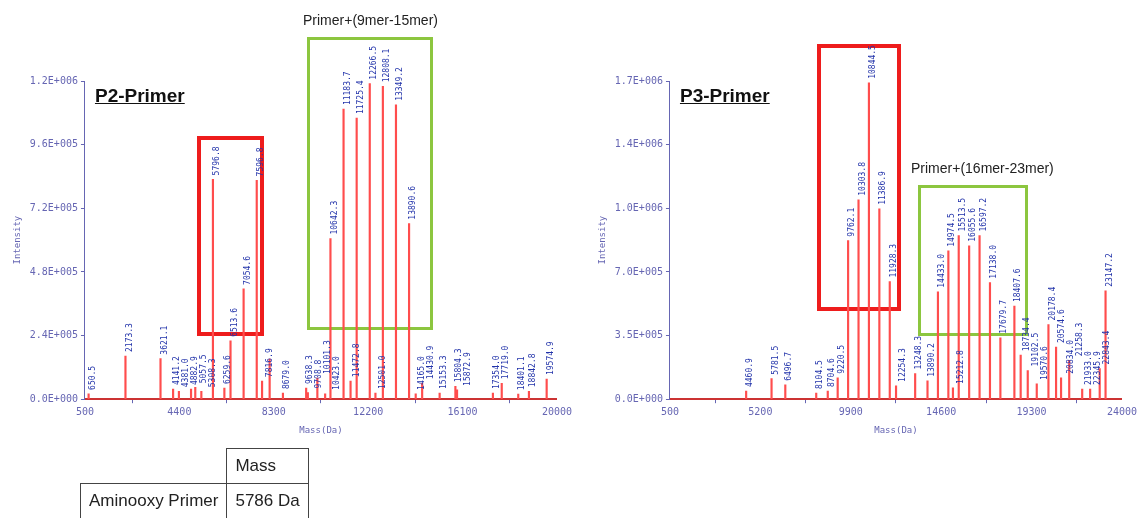 The height and width of the screenshot is (518, 1140). What do you see at coordinates (1061, 326) in the screenshot?
I see `annotation: 20574.6` at bounding box center [1061, 326].